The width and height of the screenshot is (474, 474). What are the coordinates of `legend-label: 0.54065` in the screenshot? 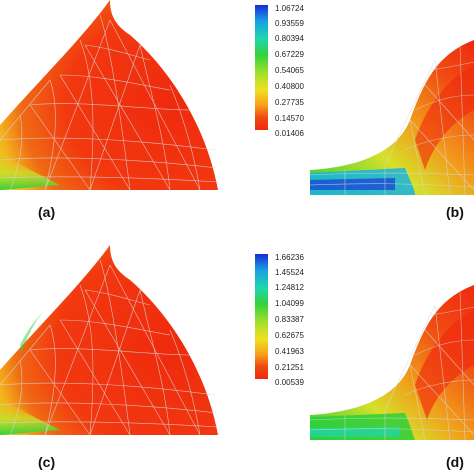 It's located at (289, 70).